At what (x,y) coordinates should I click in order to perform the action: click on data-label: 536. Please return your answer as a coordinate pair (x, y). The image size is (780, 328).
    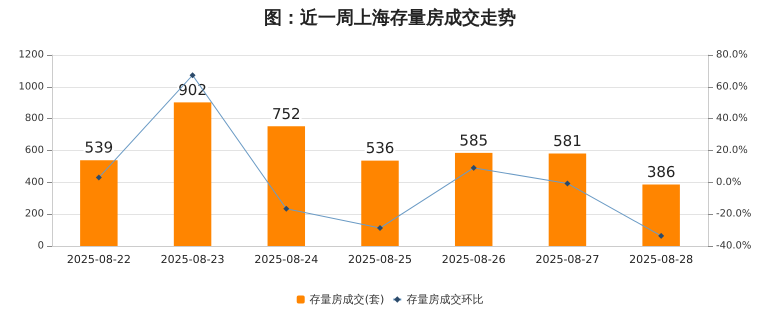
    Looking at the image, I should click on (380, 148).